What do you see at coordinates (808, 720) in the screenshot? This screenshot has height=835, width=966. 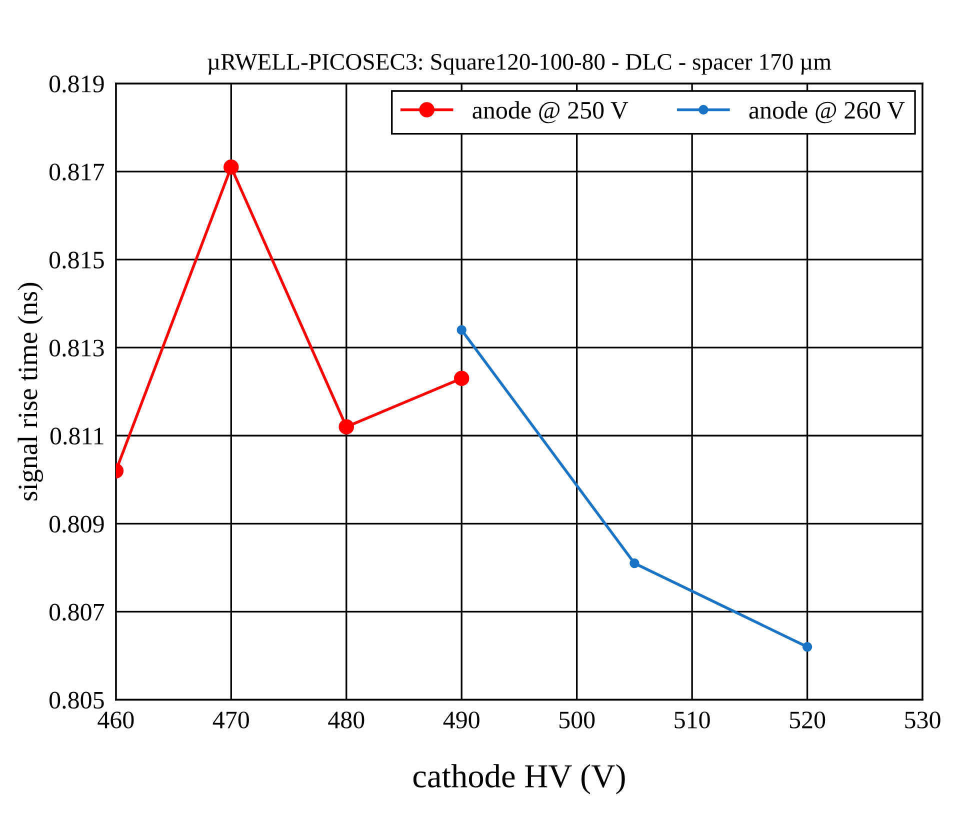 I see `x-tick-label: 520` at bounding box center [808, 720].